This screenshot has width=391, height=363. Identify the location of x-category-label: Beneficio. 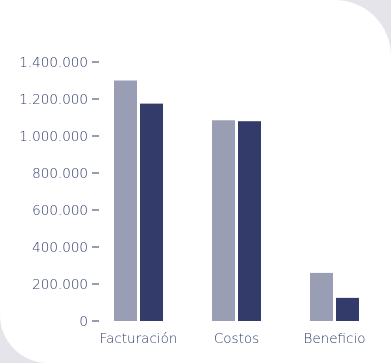
(335, 339).